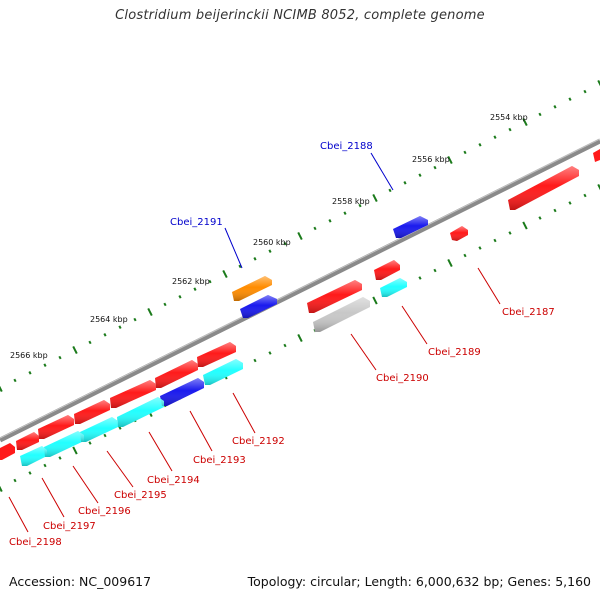 The height and width of the screenshot is (600, 600). Describe the element at coordinates (387, 270) in the screenshot. I see `cds-cbei-2189-red` at that location.